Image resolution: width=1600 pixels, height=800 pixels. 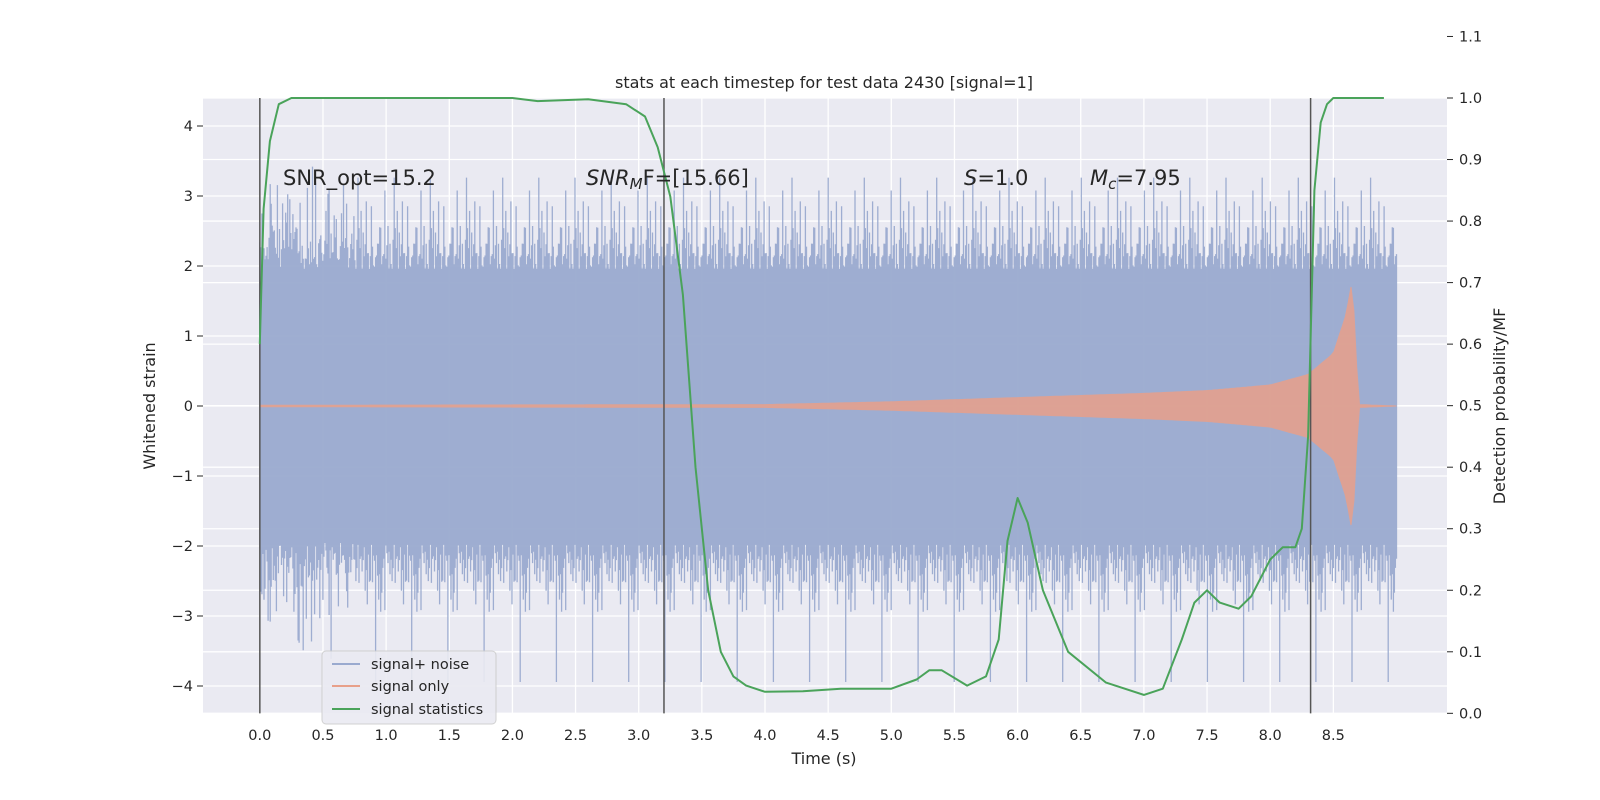 What do you see at coordinates (1470, 284) in the screenshot?
I see `y2-tick-label: 0.7` at bounding box center [1470, 284].